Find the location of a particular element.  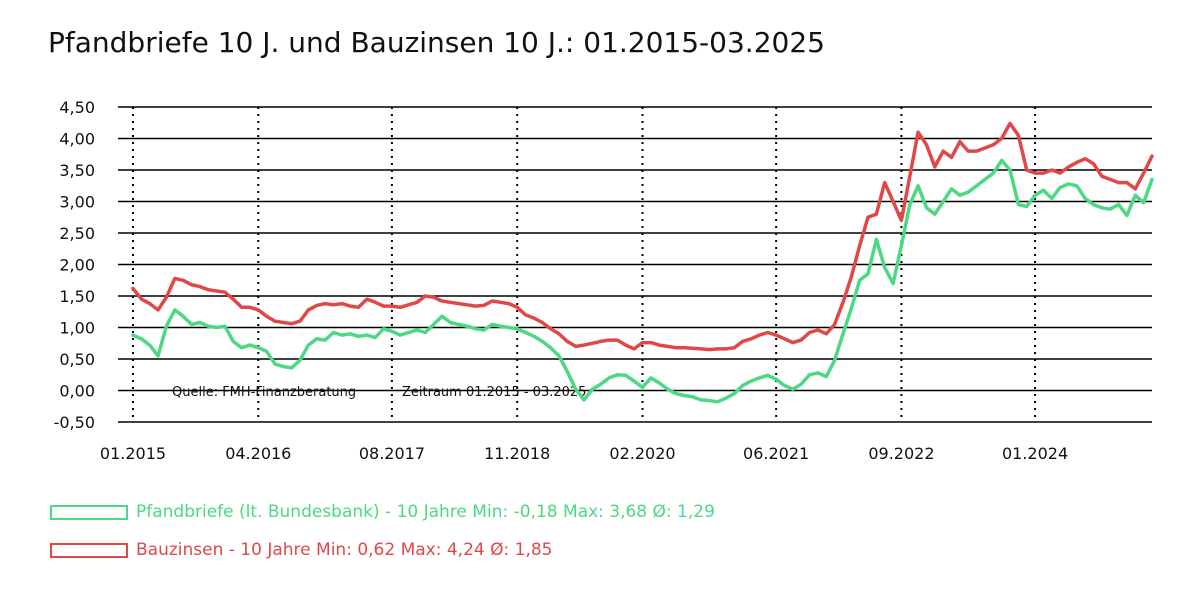

y-tick-label: 4,00 is located at coordinates (77, 139).